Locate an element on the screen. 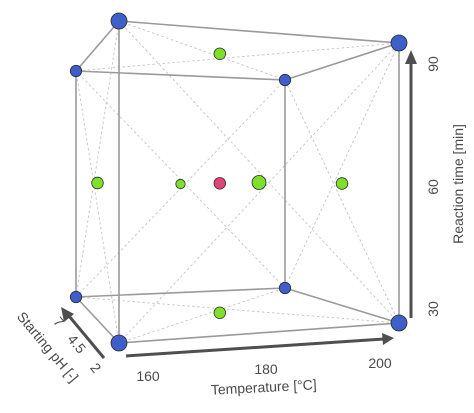 This screenshot has height=413, width=474. reaction-time-axis-arrowhead is located at coordinates (411, 57).